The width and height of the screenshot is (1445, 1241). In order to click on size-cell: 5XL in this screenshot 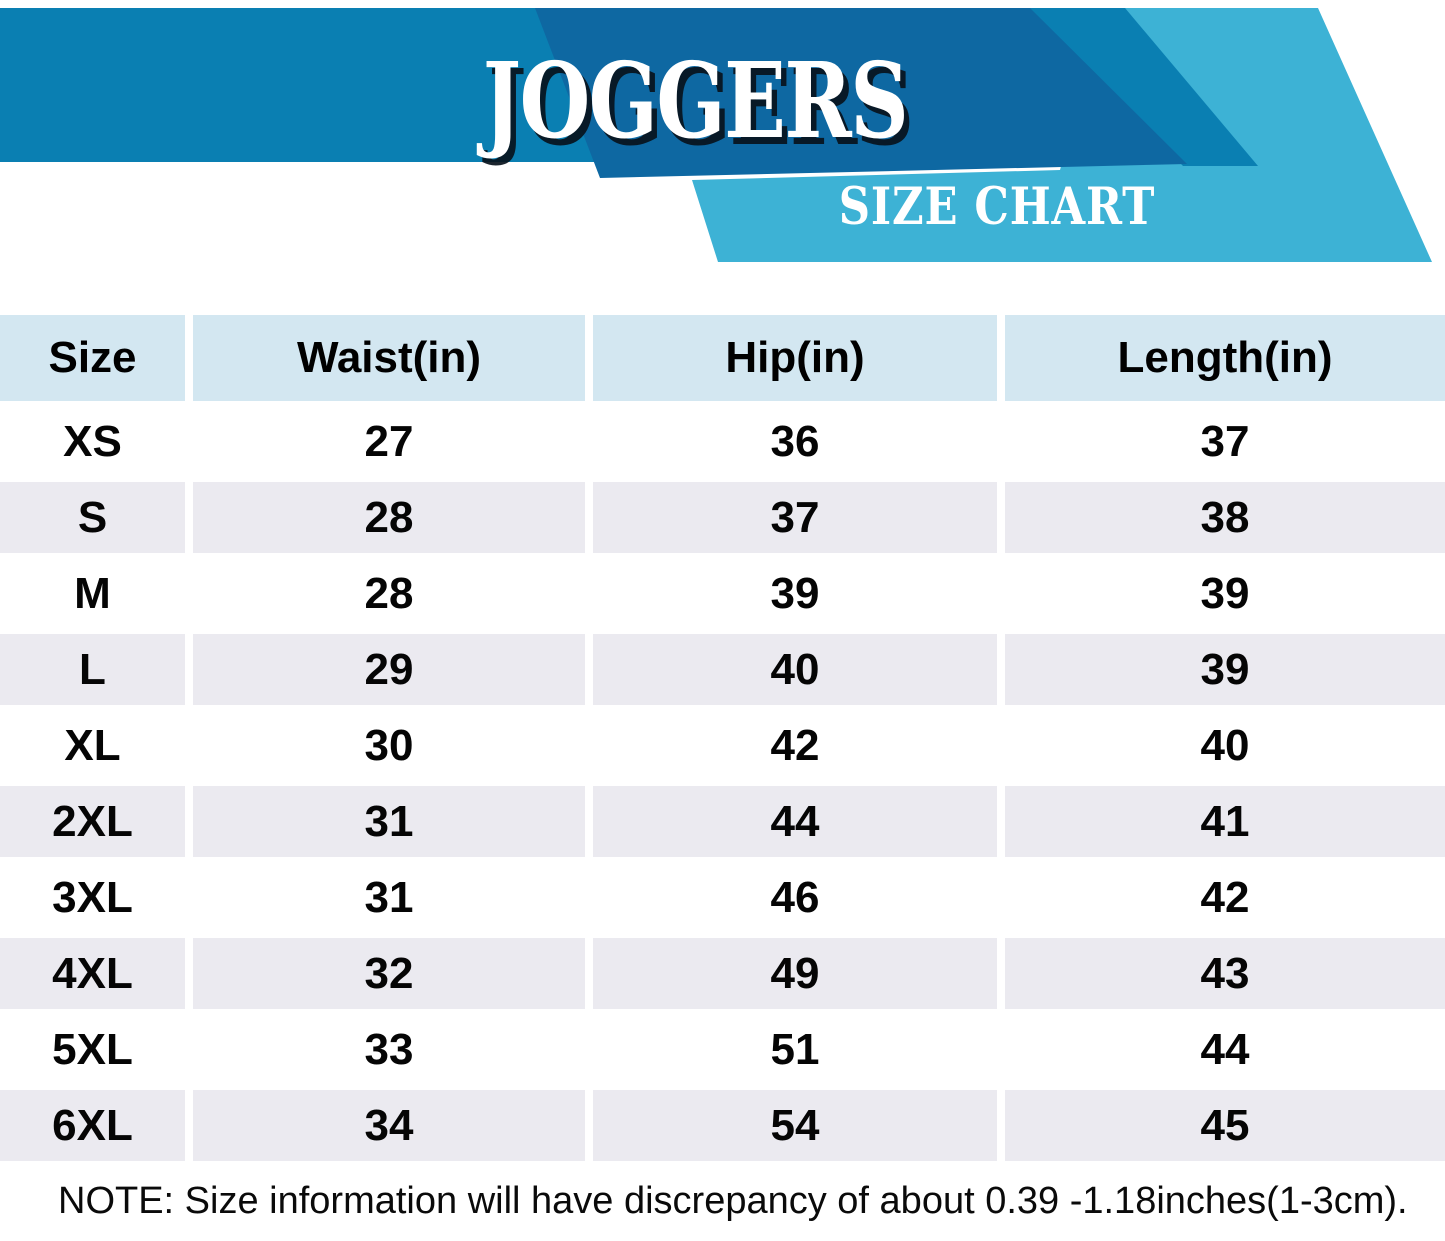, I will do `click(92, 1049)`.